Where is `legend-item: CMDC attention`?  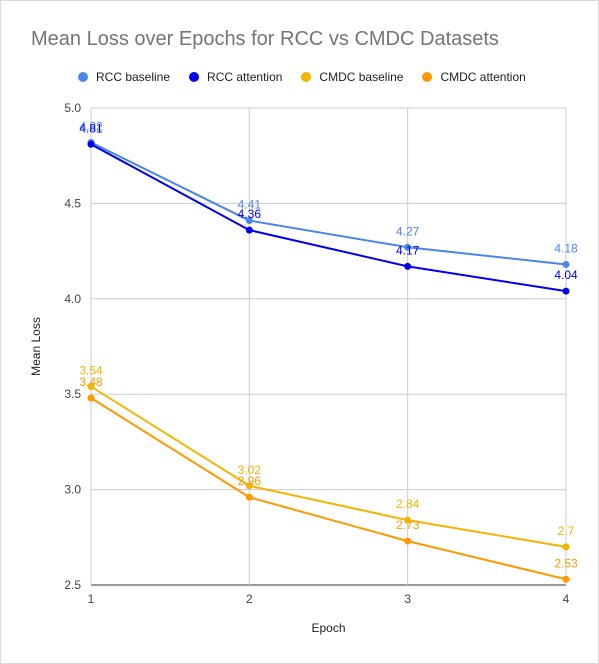
legend-item: CMDC attention is located at coordinates (474, 77).